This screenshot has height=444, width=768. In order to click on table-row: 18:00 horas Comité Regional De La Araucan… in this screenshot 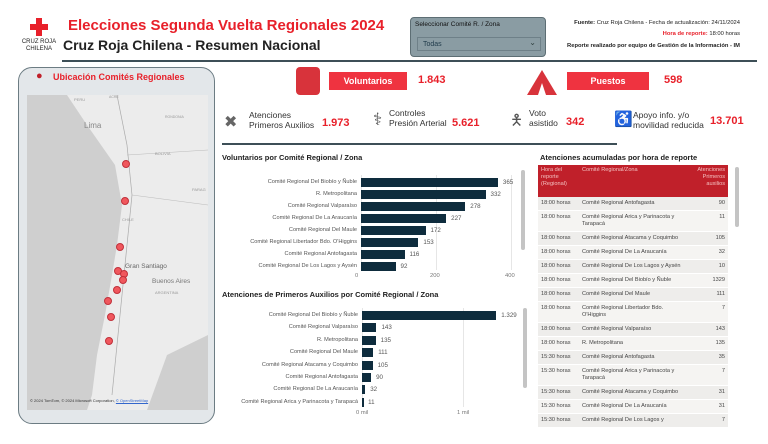, I will do `click(633, 253)`.